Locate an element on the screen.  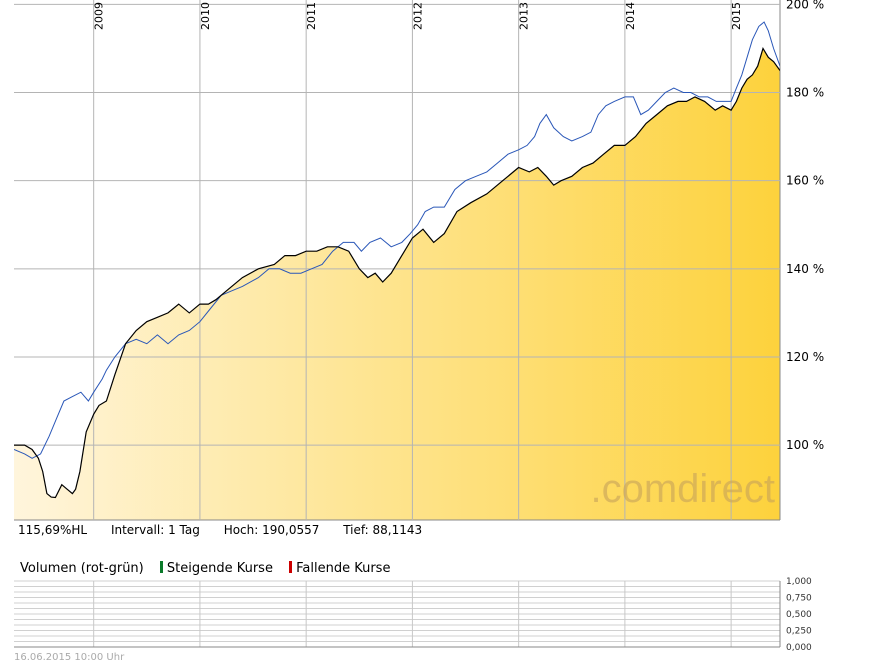
x-tick-label: 2013 is located at coordinates (524, 16).